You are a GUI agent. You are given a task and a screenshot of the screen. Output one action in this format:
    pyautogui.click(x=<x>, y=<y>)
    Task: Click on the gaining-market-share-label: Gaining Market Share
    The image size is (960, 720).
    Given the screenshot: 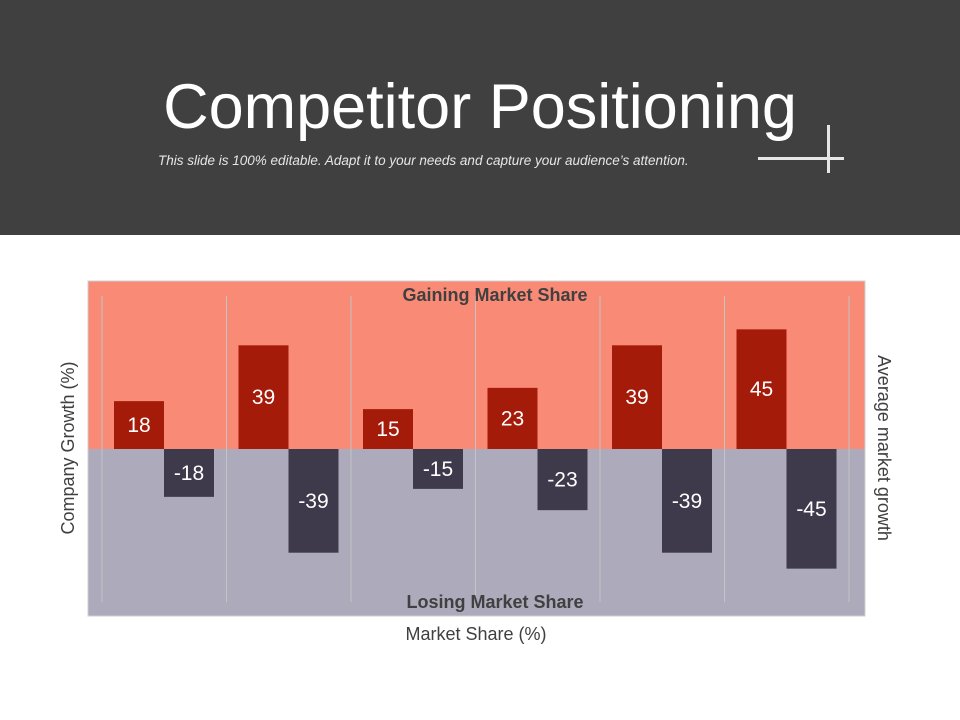 What is the action you would take?
    pyautogui.click(x=494, y=295)
    